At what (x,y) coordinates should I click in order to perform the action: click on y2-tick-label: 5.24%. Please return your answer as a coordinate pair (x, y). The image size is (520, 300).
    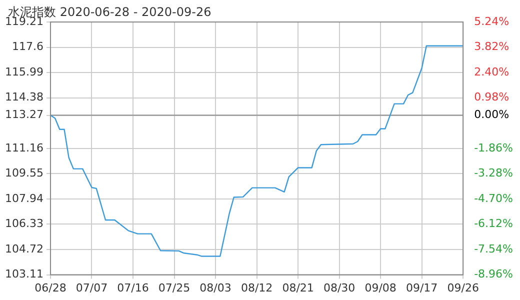
    Looking at the image, I should click on (492, 21).